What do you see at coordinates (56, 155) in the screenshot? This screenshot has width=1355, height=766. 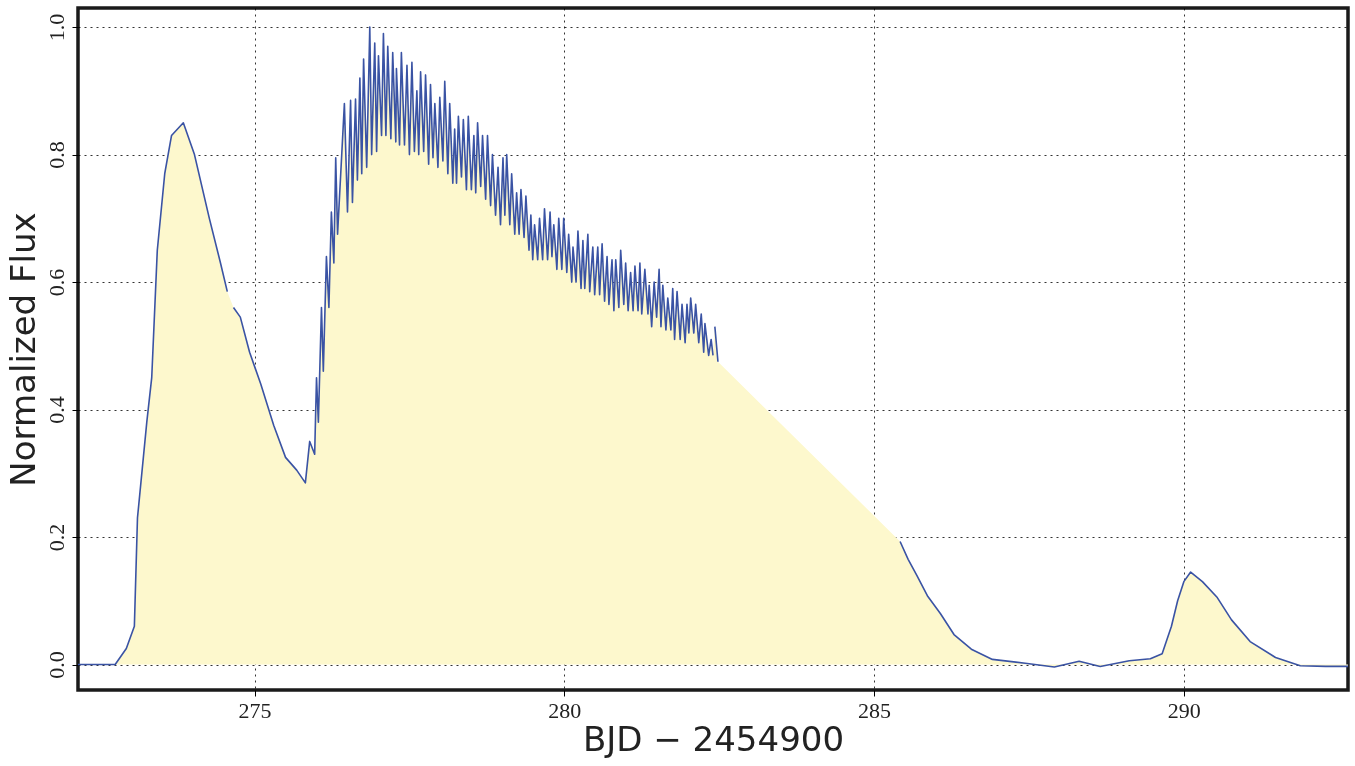 I see `y-tick-label: 0.8` at bounding box center [56, 155].